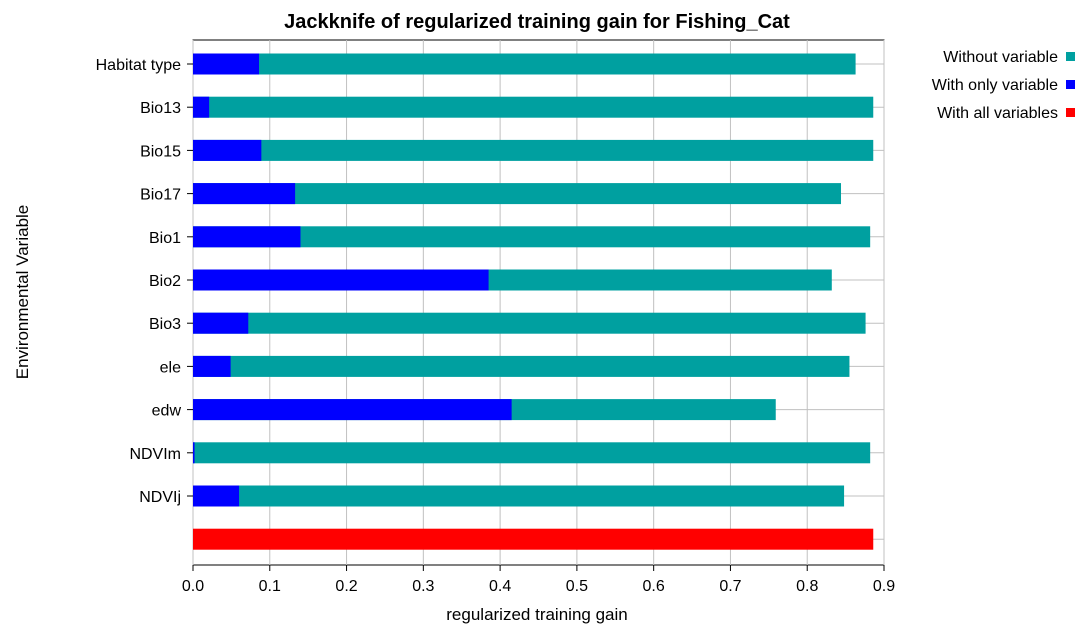 The image size is (1084, 633). Describe the element at coordinates (165, 281) in the screenshot. I see `category-label: Bio2` at that location.